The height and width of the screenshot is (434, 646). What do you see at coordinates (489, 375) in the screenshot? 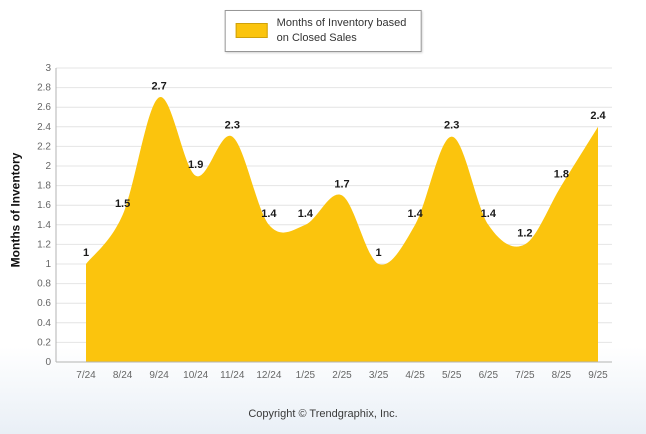
I see `svg-text: 6/25` at bounding box center [489, 375].